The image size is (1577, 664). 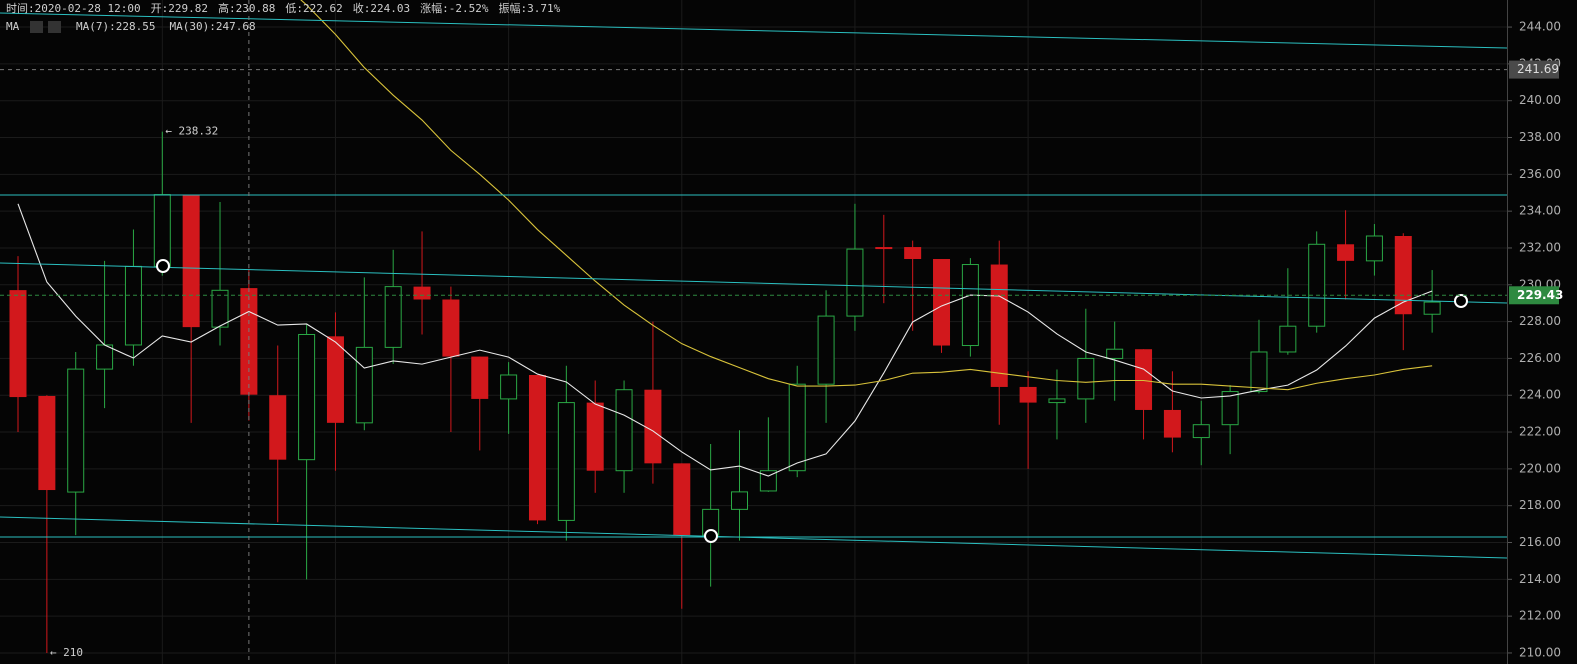 What do you see at coordinates (115, 26) in the screenshot?
I see `legend-entry: MA(7):228.55` at bounding box center [115, 26].